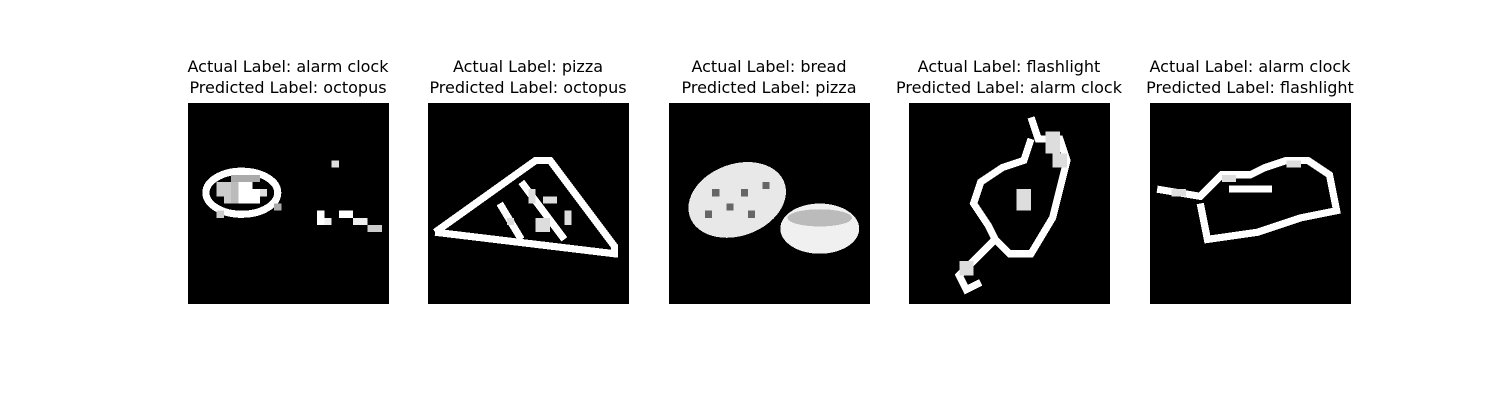 This screenshot has width=1500, height=403. I want to click on predicted-label-text: Predicted Label: pizza, so click(769, 87).